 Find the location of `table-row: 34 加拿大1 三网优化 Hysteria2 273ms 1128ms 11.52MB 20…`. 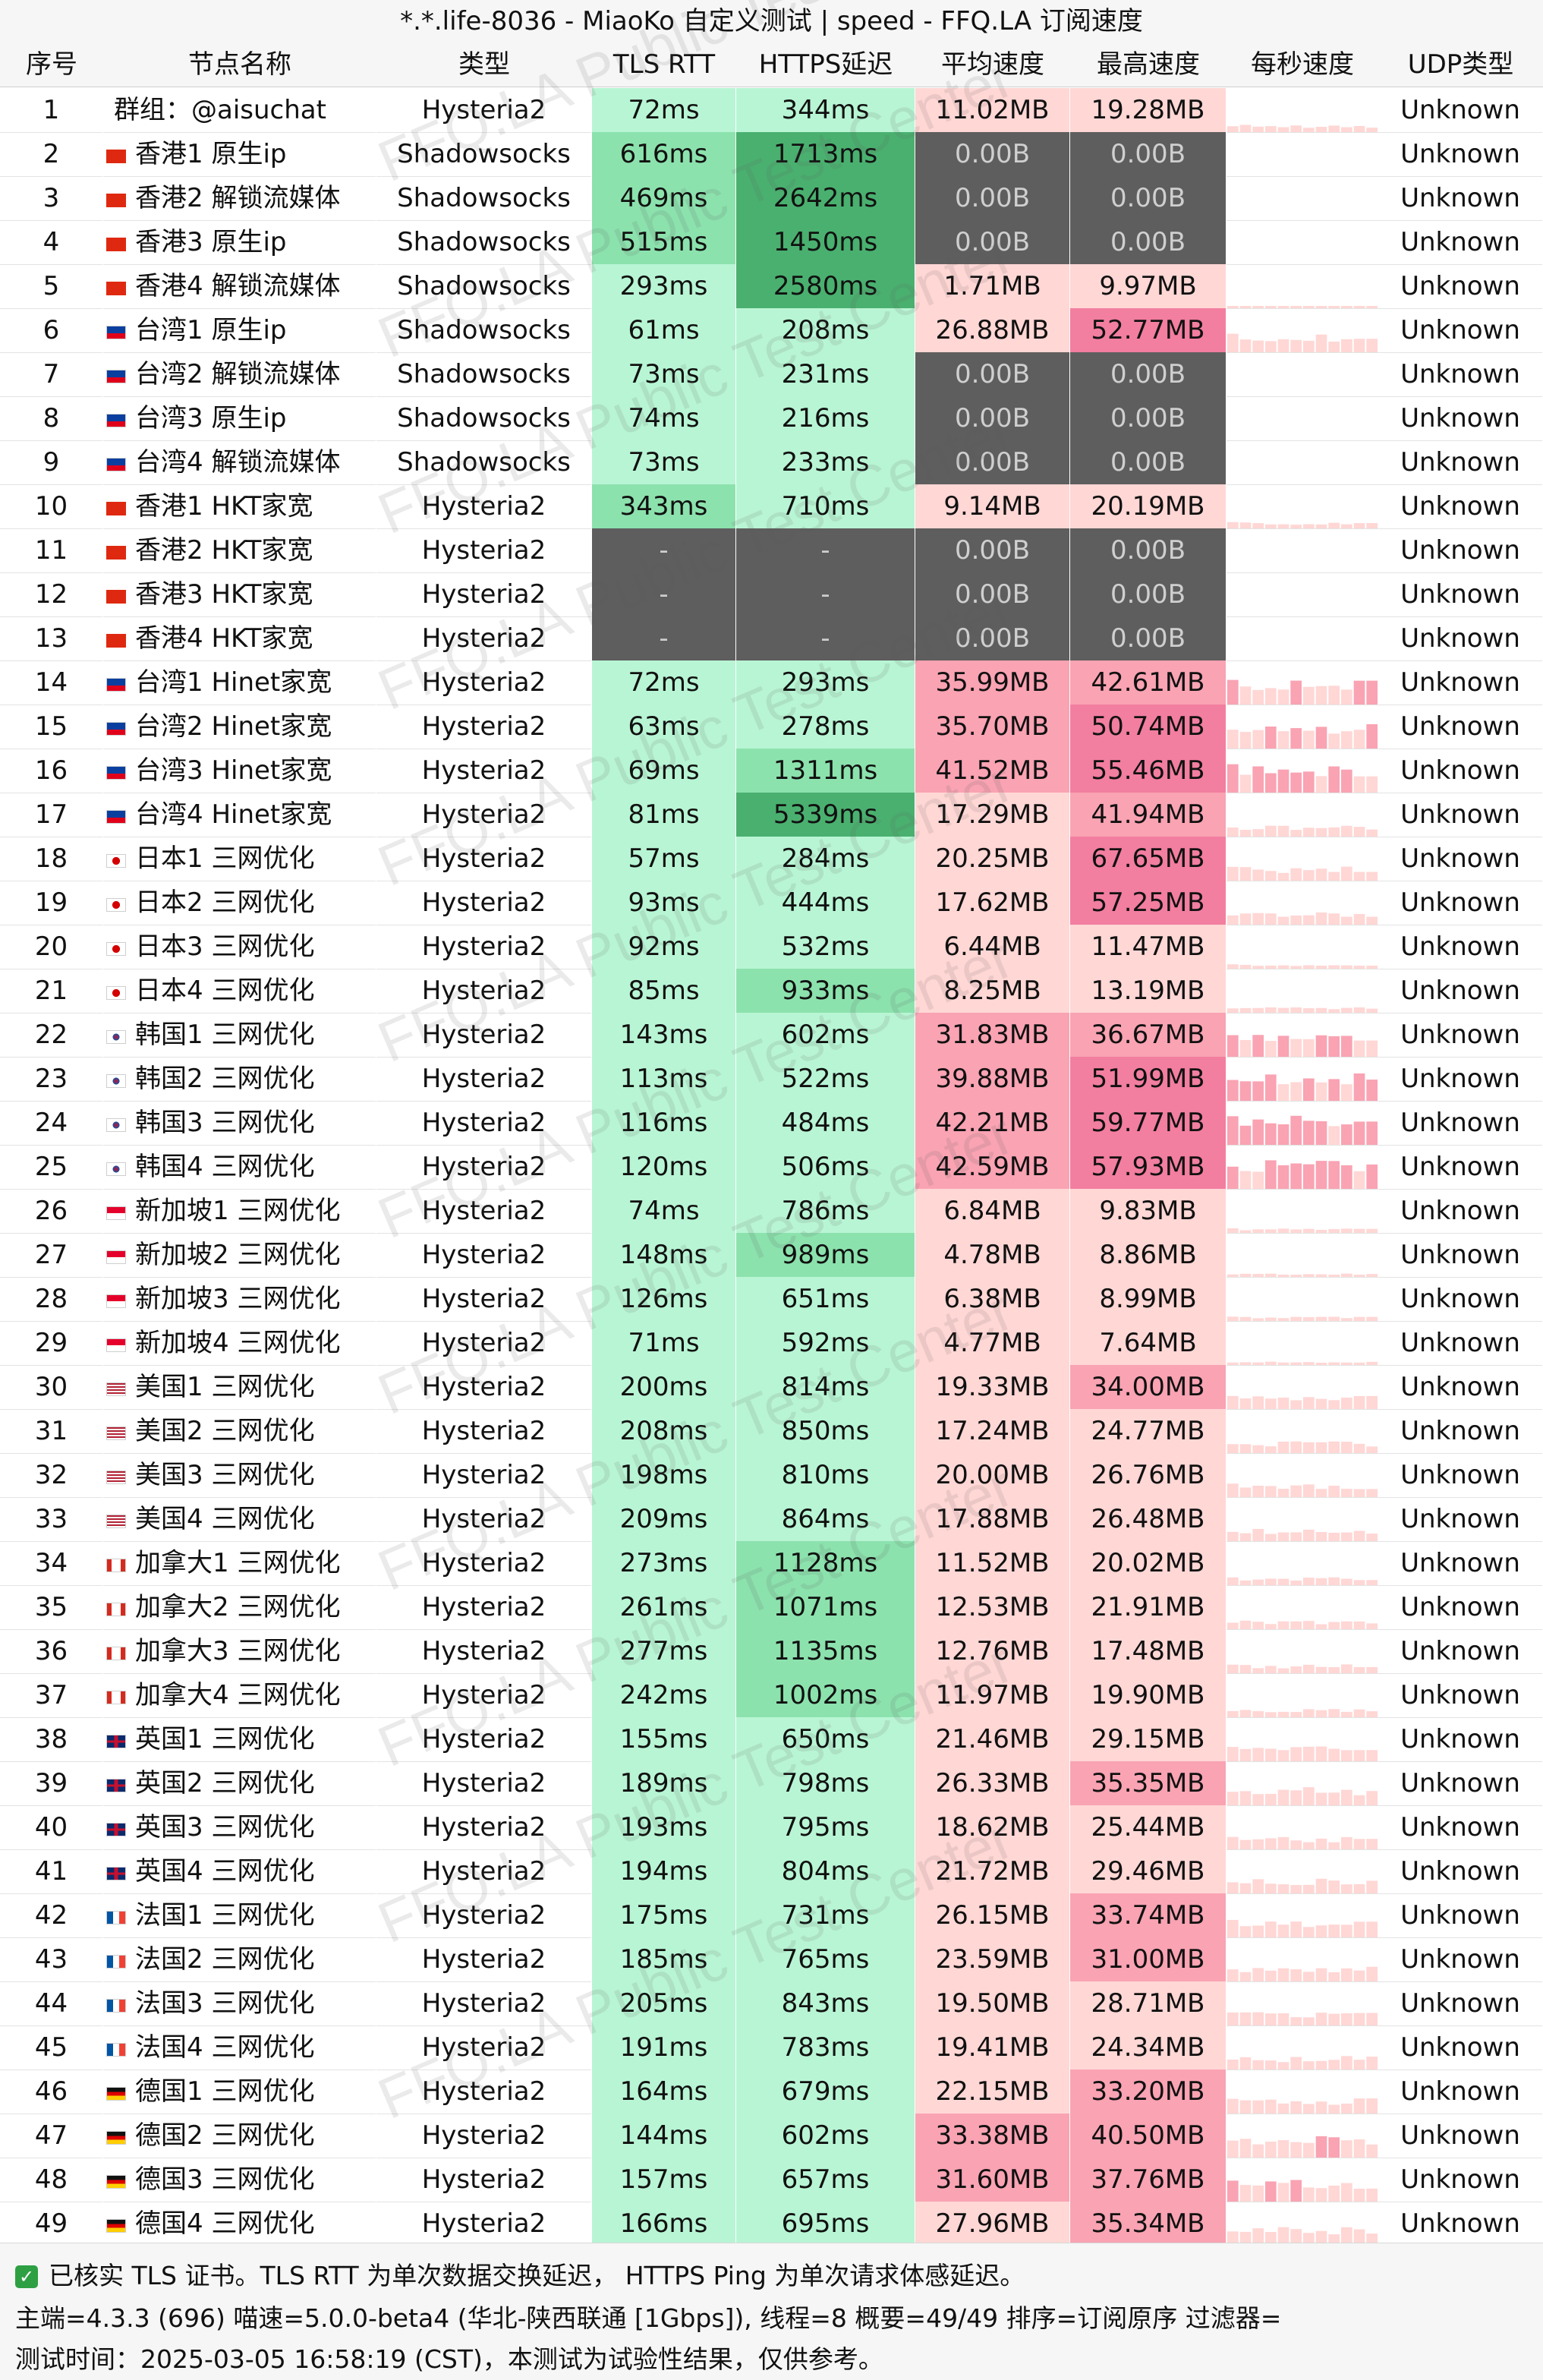

table-row: 34 加拿大1 三网优化 Hysteria2 273ms 1128ms 11.52MB 20… is located at coordinates (771, 1564).